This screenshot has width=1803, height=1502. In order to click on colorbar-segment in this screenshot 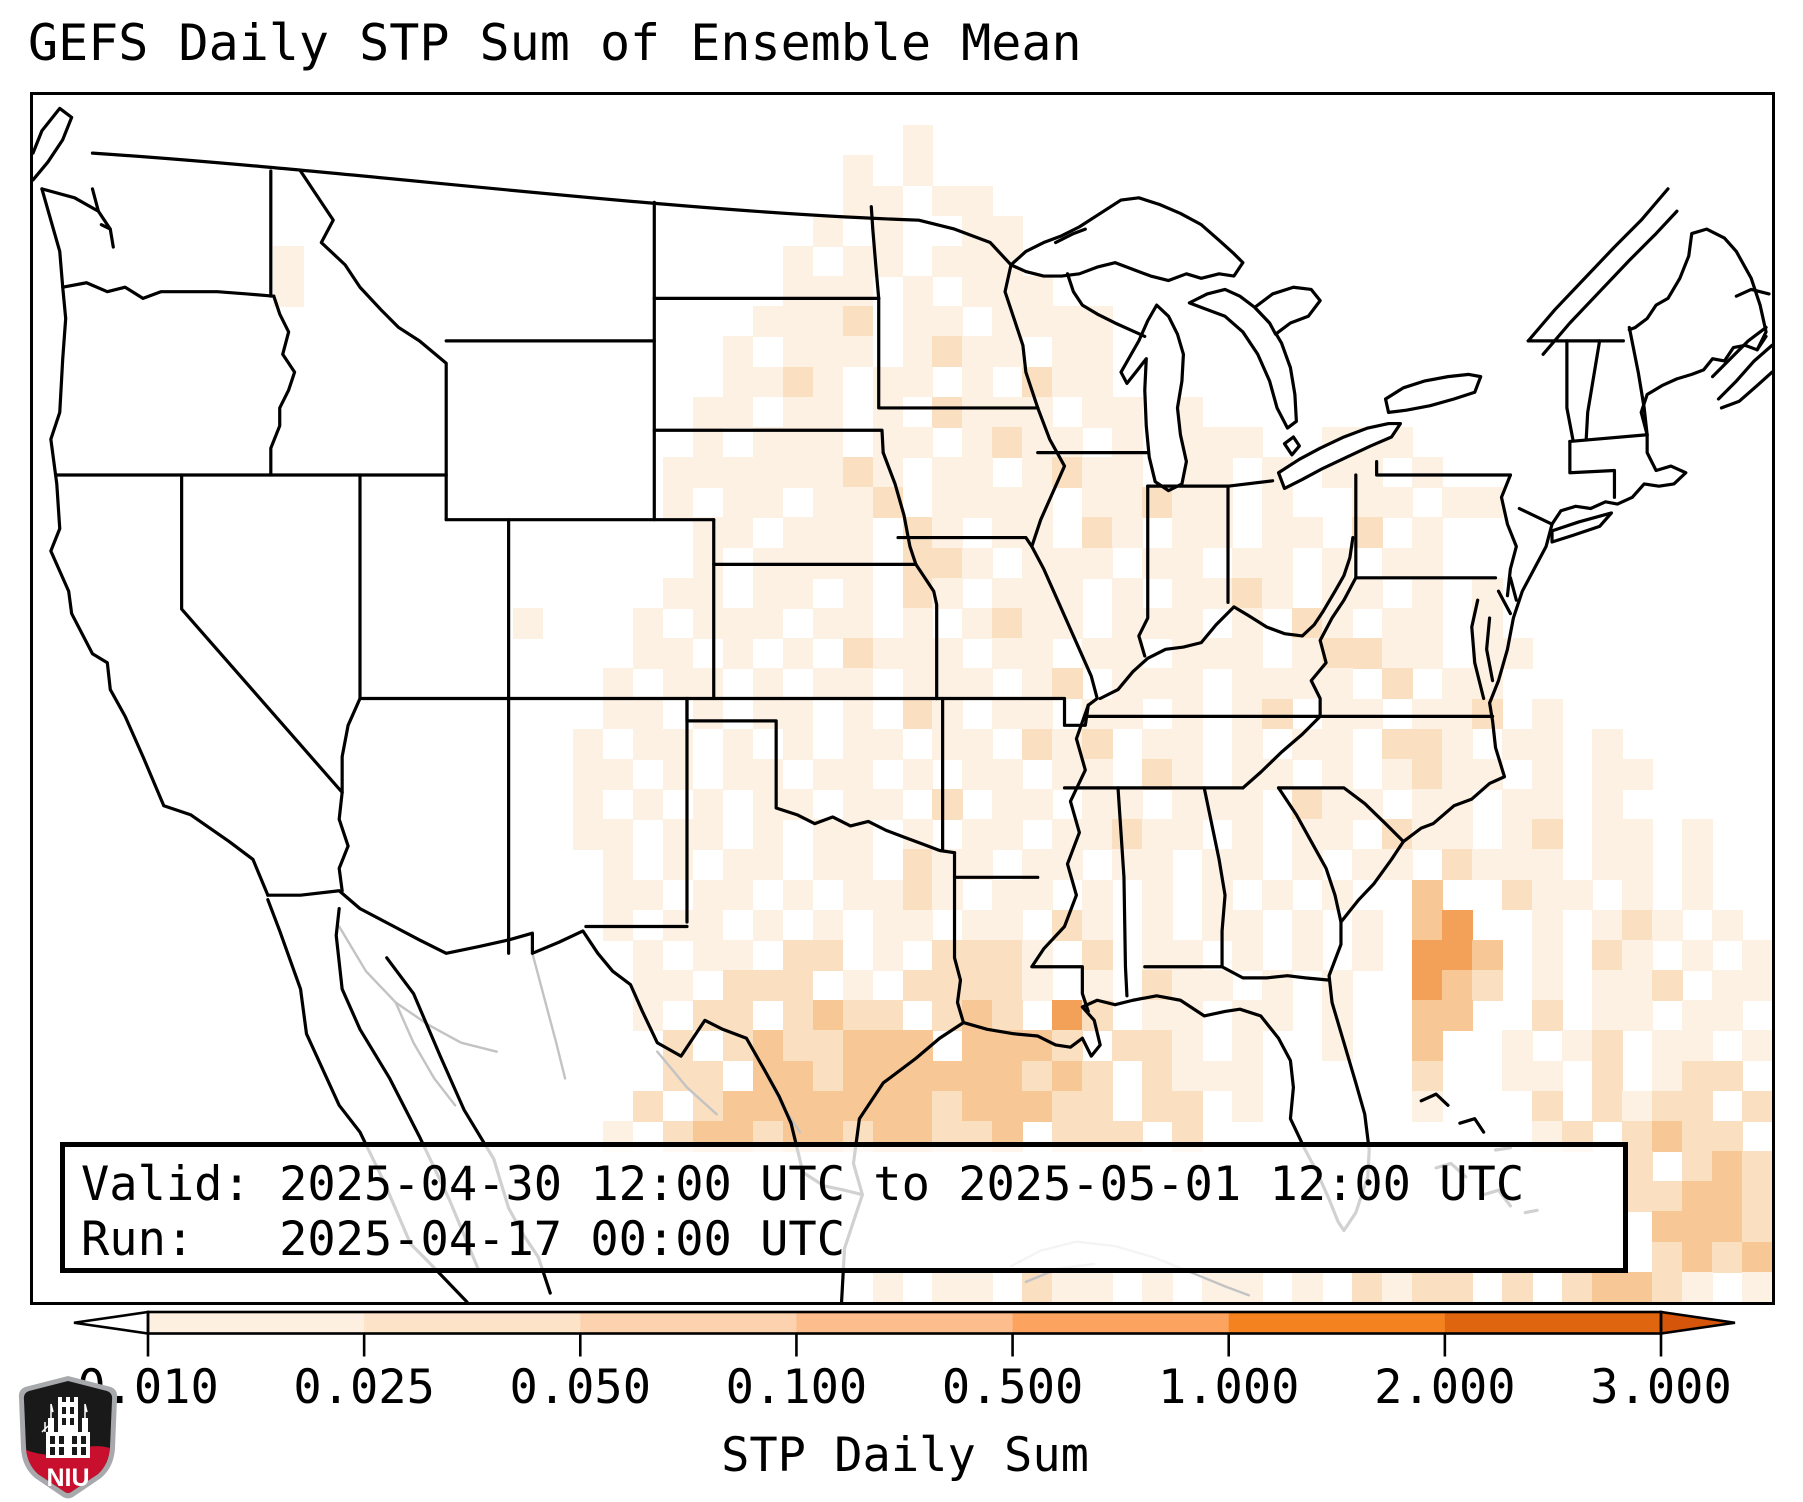, I will do `click(905, 1323)`.